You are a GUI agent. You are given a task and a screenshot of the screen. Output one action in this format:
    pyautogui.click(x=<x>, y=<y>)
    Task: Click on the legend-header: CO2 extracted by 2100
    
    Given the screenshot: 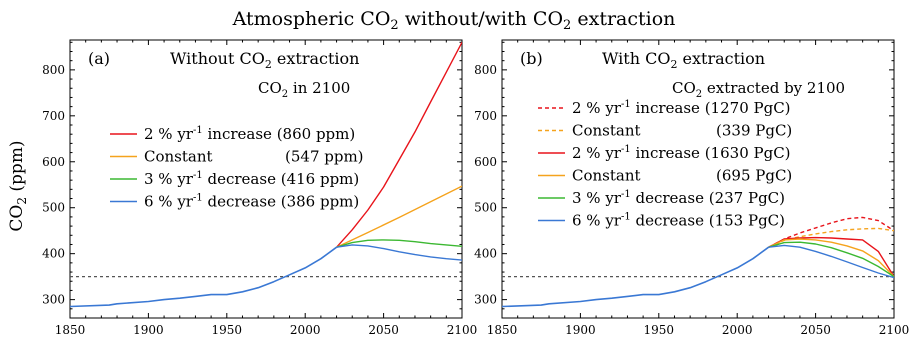 What is the action you would take?
    pyautogui.click(x=758, y=89)
    